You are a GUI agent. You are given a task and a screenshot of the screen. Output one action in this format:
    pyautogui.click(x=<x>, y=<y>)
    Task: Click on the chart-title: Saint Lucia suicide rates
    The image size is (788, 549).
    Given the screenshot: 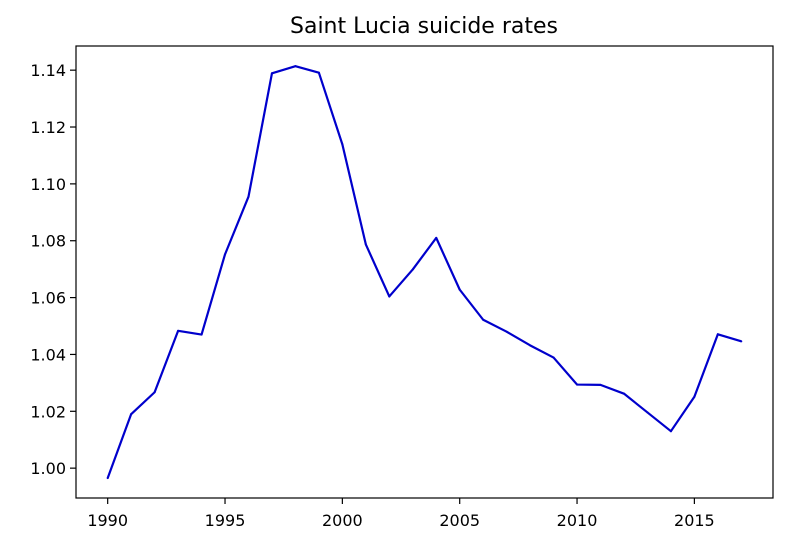 What is the action you would take?
    pyautogui.click(x=424, y=26)
    